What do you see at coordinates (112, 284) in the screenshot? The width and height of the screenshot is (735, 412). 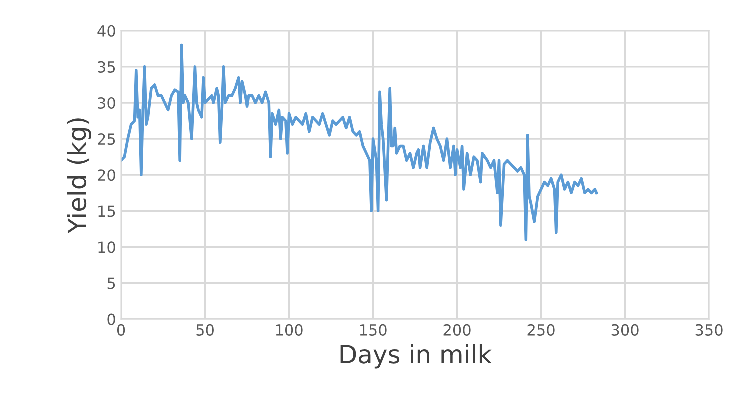 I see `y-tick-label: 5` at bounding box center [112, 284].